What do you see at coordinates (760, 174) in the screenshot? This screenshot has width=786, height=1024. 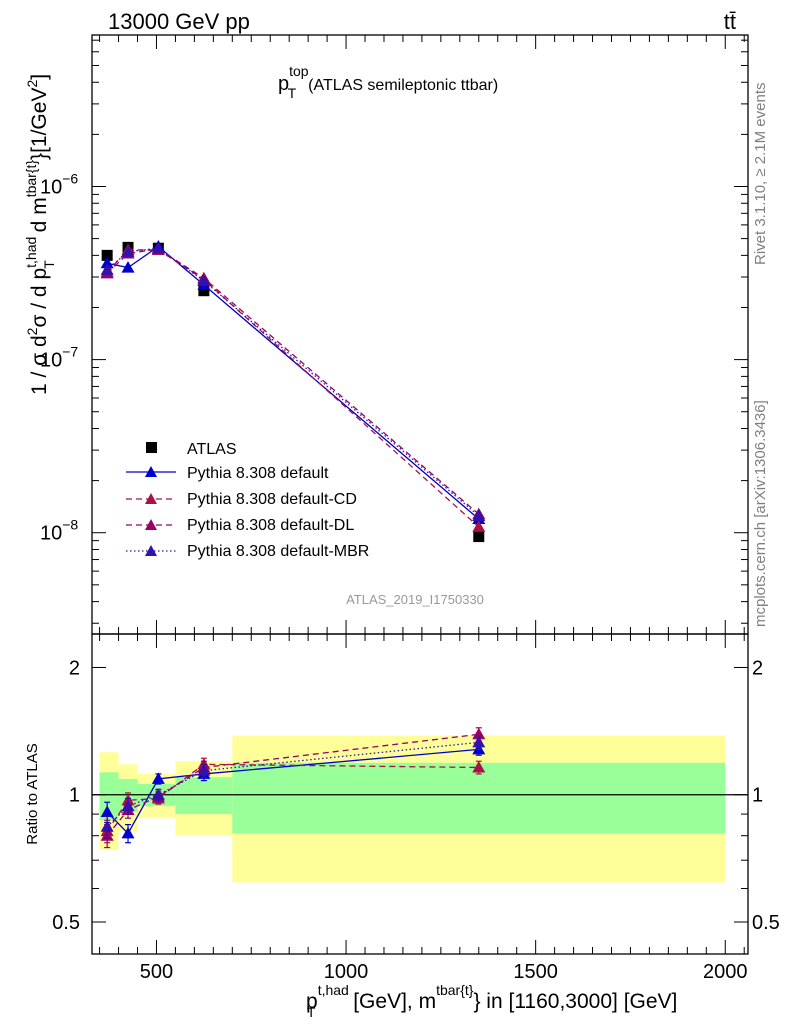 I see `rivet-watermark: Rivet 3.1.10, ≥ 2.1M events` at bounding box center [760, 174].